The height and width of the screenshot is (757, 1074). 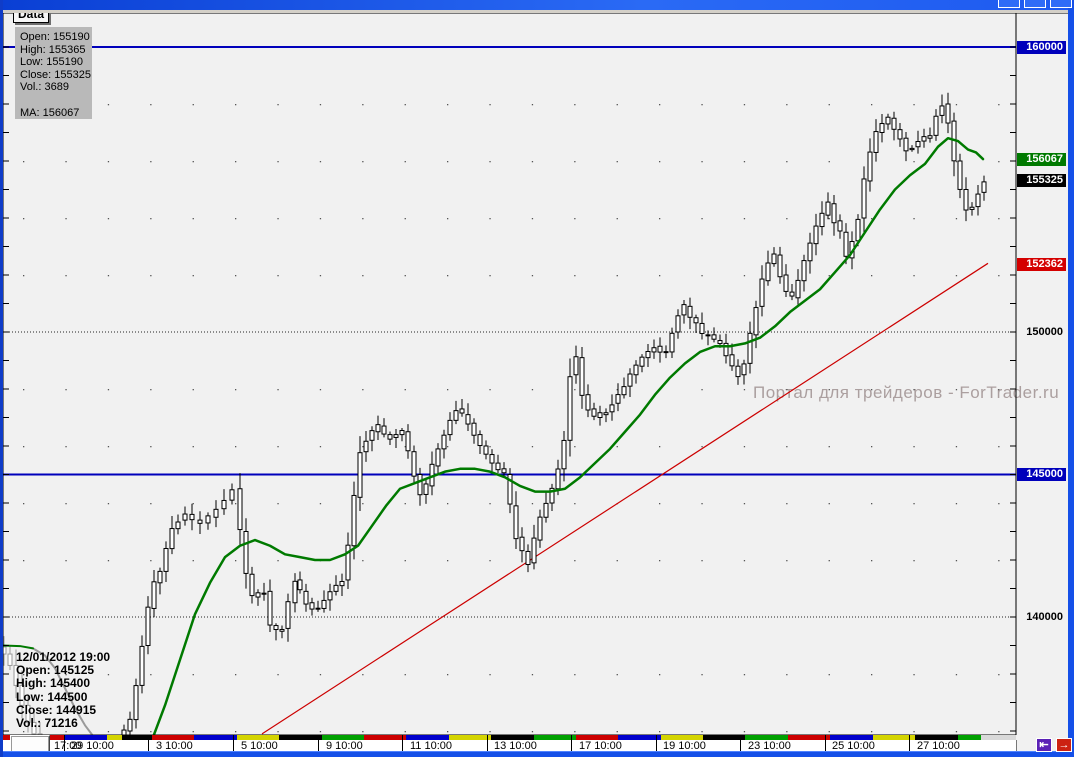 What do you see at coordinates (56, 100) in the screenshot?
I see `info-panel-line` at bounding box center [56, 100].